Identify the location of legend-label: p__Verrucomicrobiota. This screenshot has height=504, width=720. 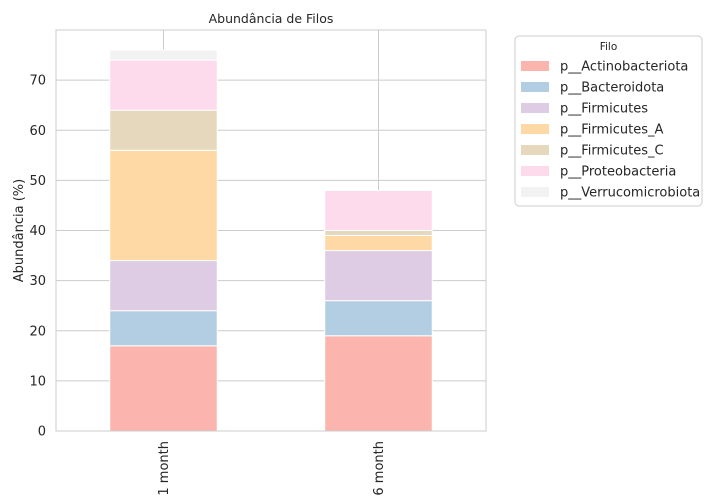
(630, 193).